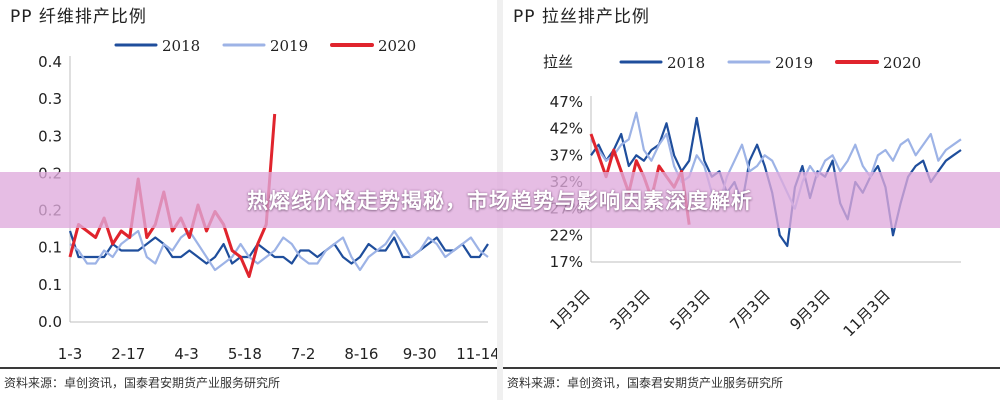  Describe the element at coordinates (420, 354) in the screenshot. I see `x-tick-label: 9-30` at that location.